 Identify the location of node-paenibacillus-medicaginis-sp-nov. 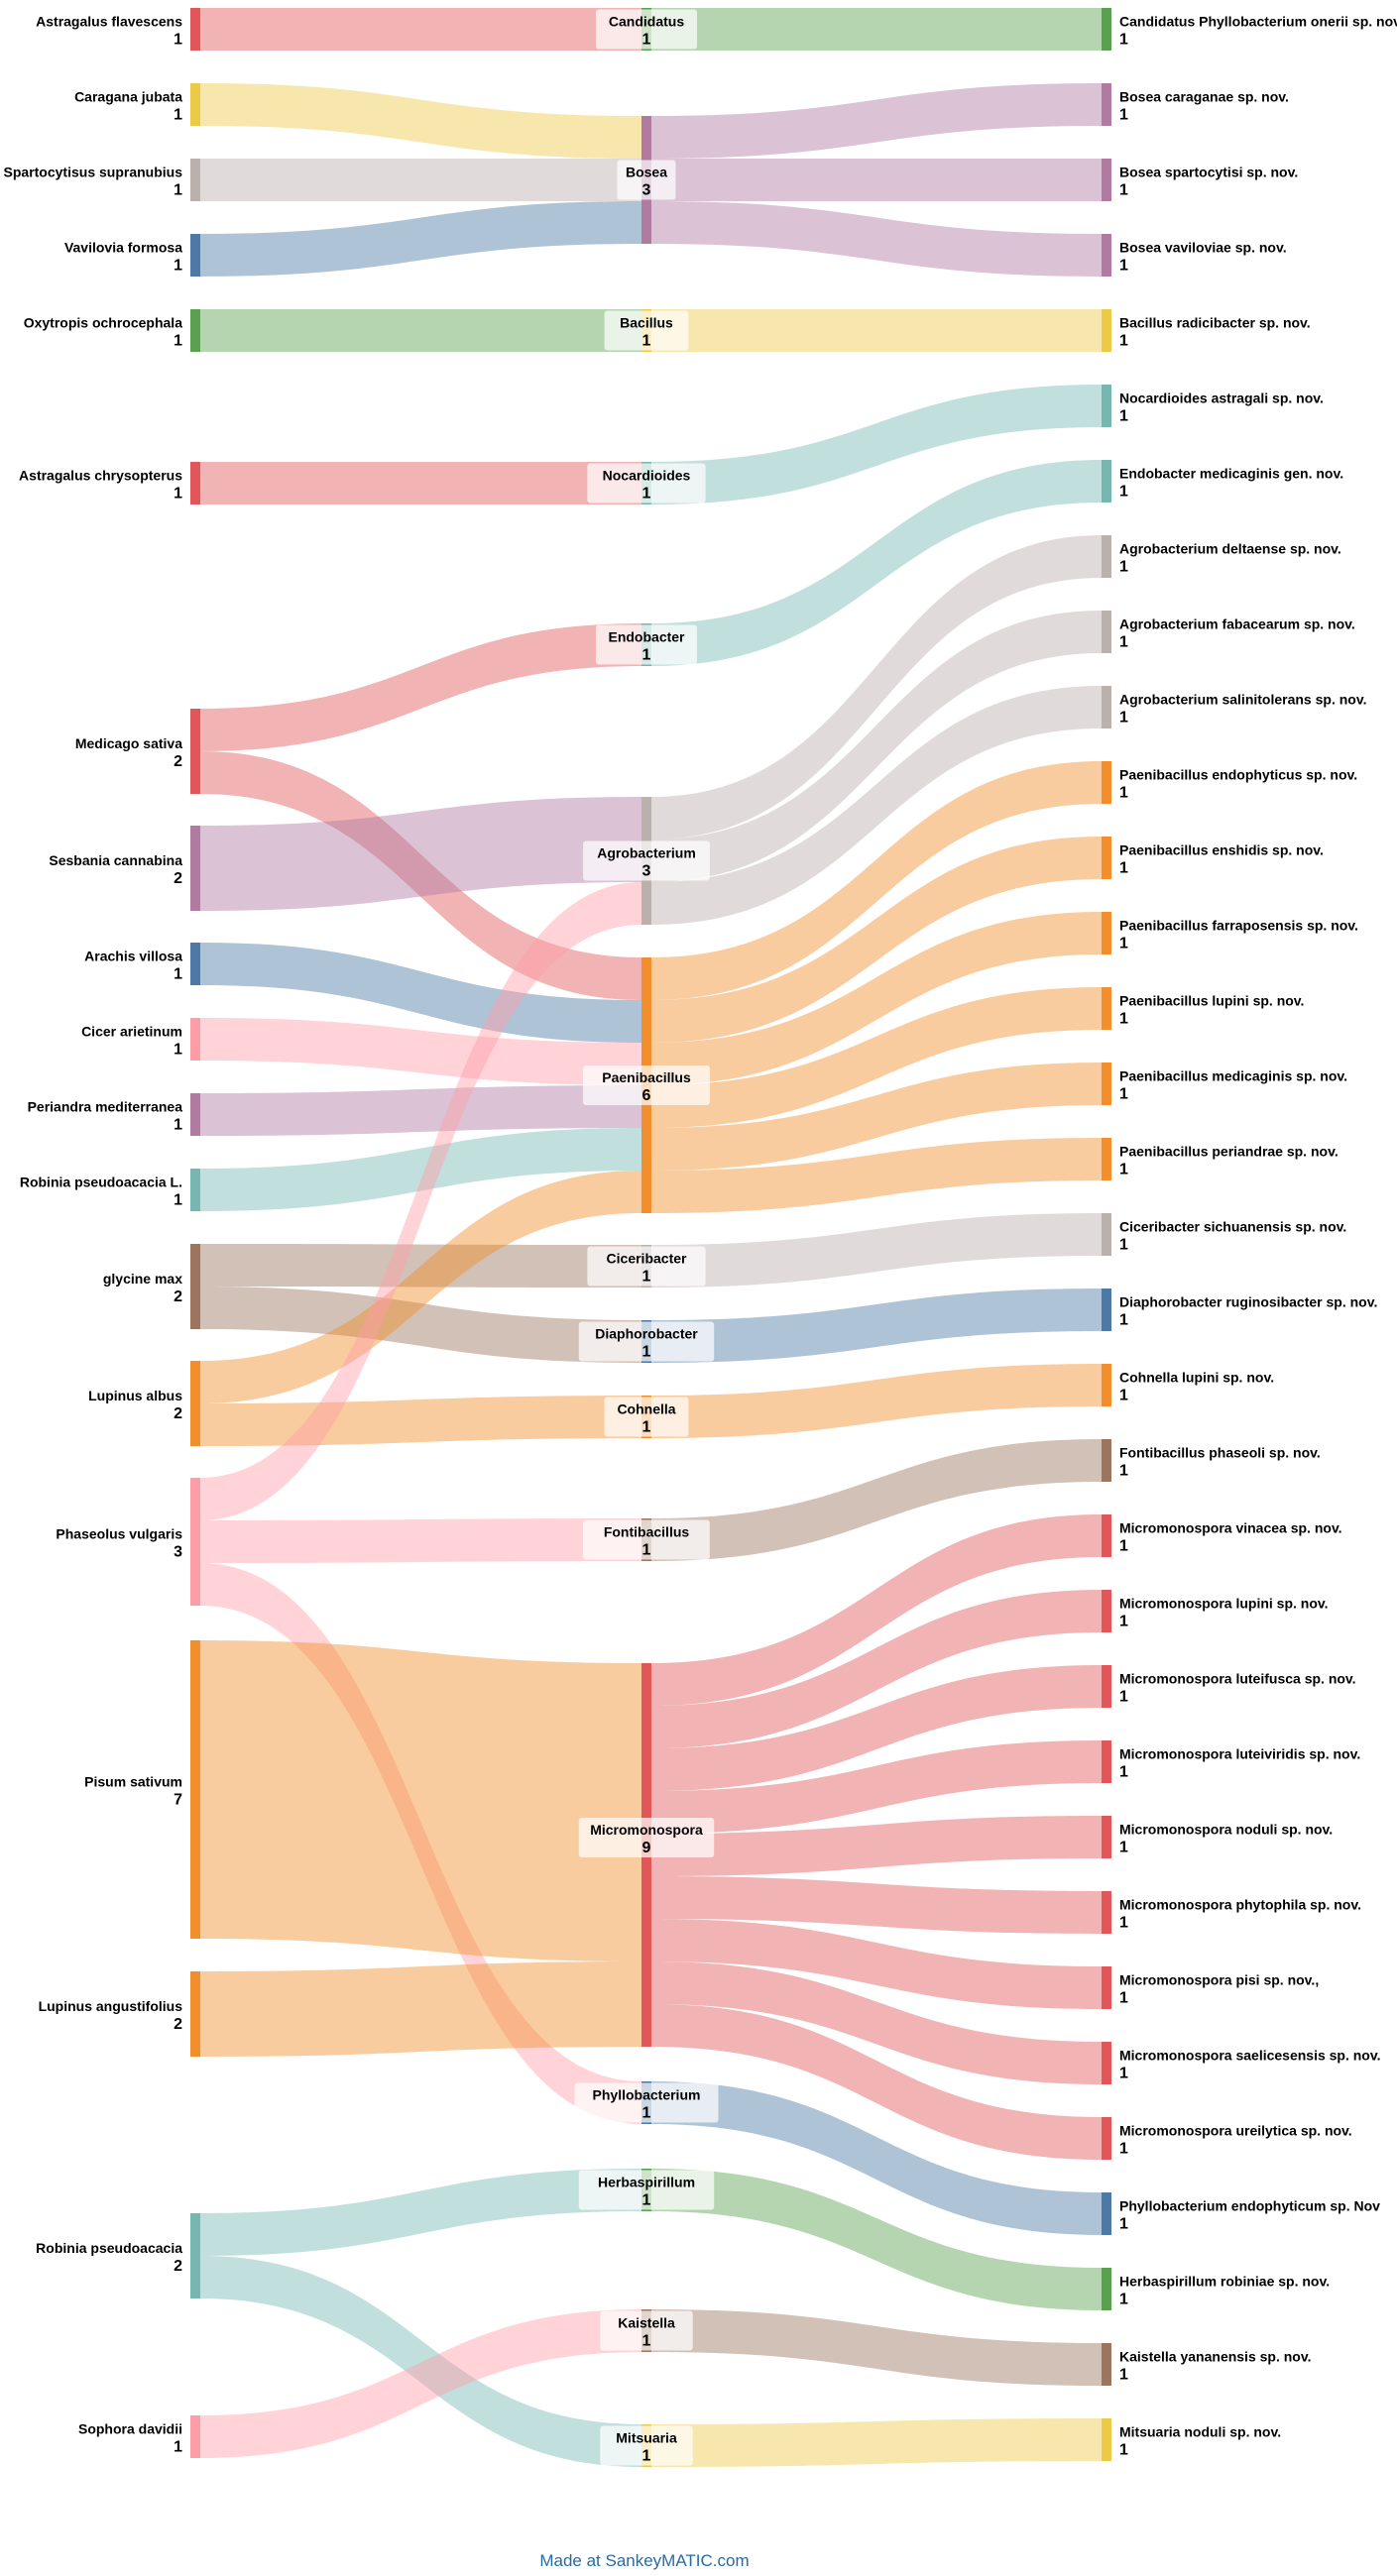
(1106, 1084).